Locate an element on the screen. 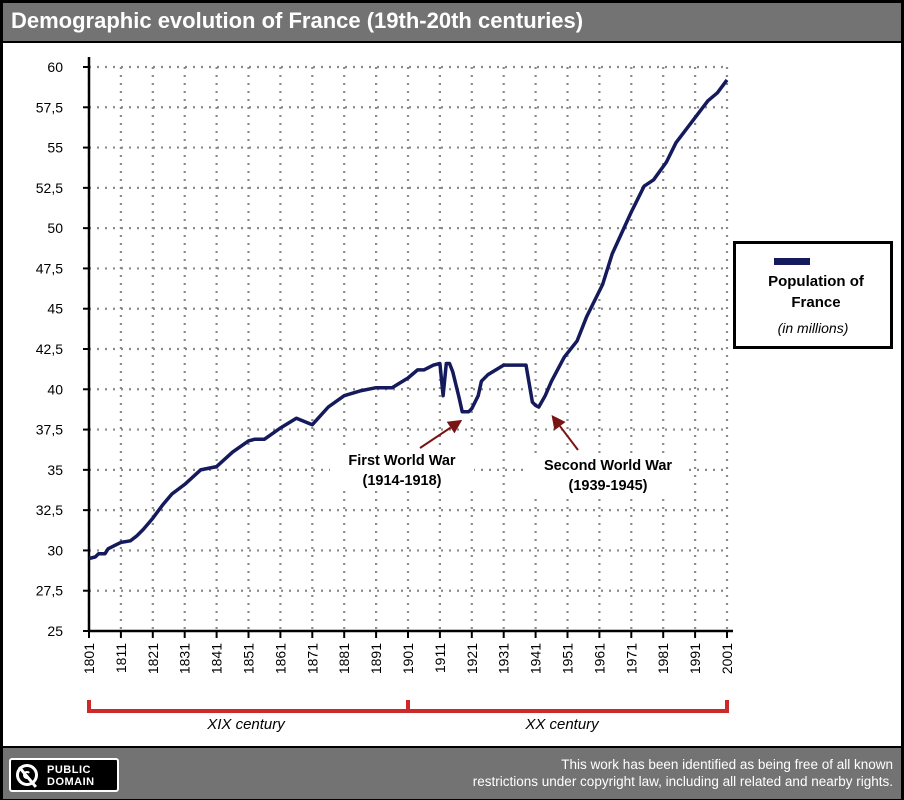 This screenshot has height=800, width=904. legend-label: Population of France is located at coordinates (816, 292).